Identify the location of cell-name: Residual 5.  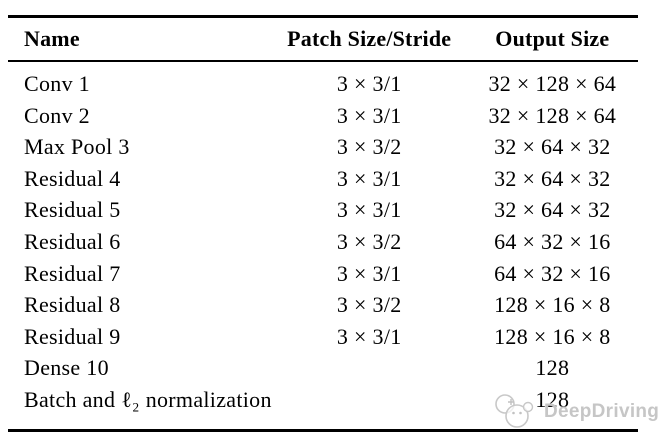
(72, 210).